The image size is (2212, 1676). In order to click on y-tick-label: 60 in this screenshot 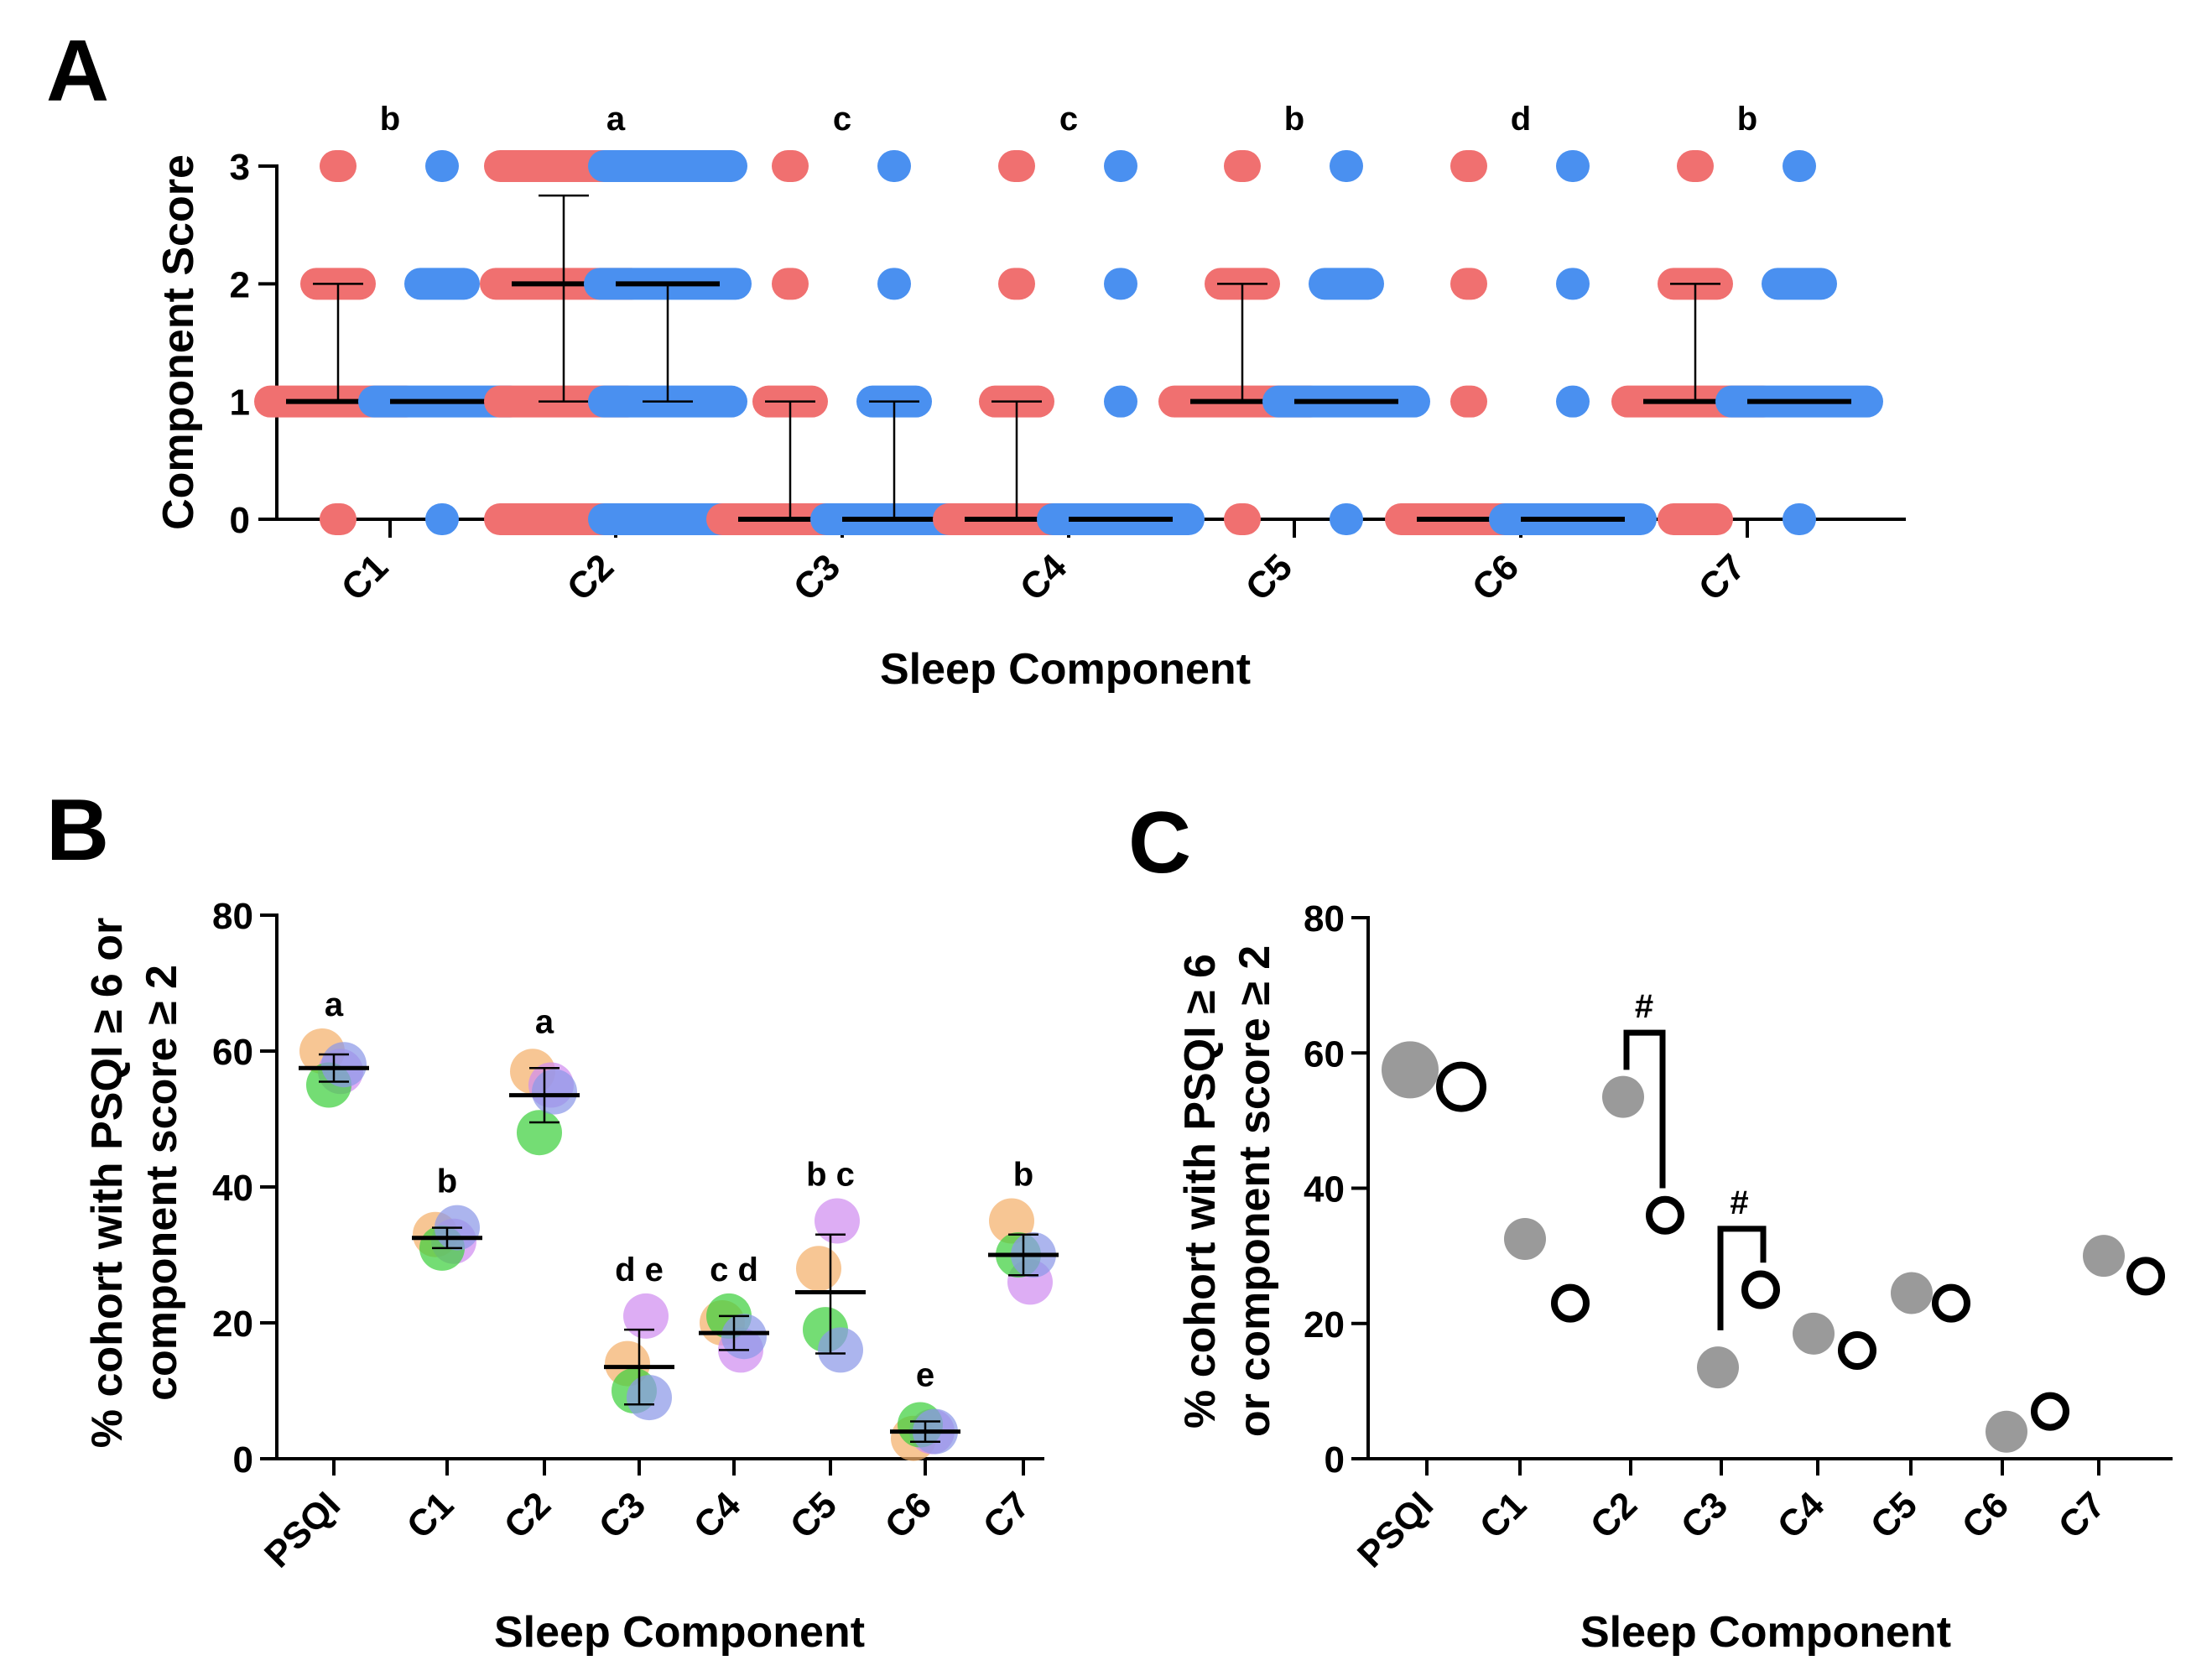, I will do `click(233, 1052)`.